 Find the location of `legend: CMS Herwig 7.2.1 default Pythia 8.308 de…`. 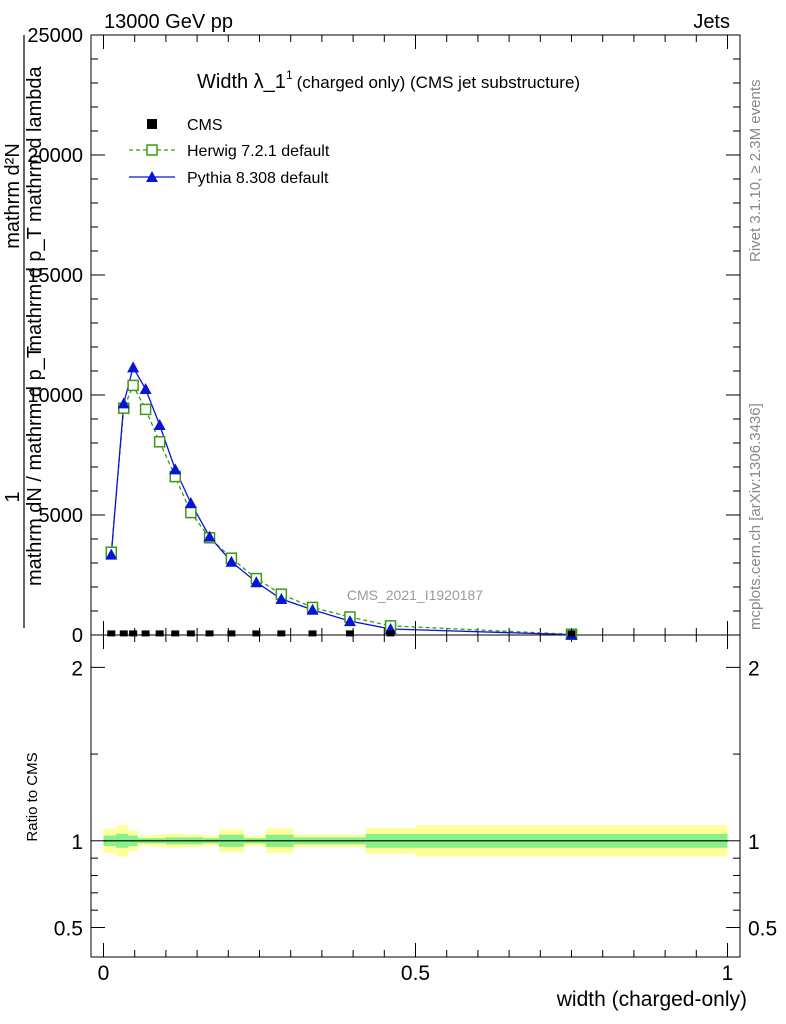

legend: CMS Herwig 7.2.1 default Pythia 8.308 de… is located at coordinates (229, 152).